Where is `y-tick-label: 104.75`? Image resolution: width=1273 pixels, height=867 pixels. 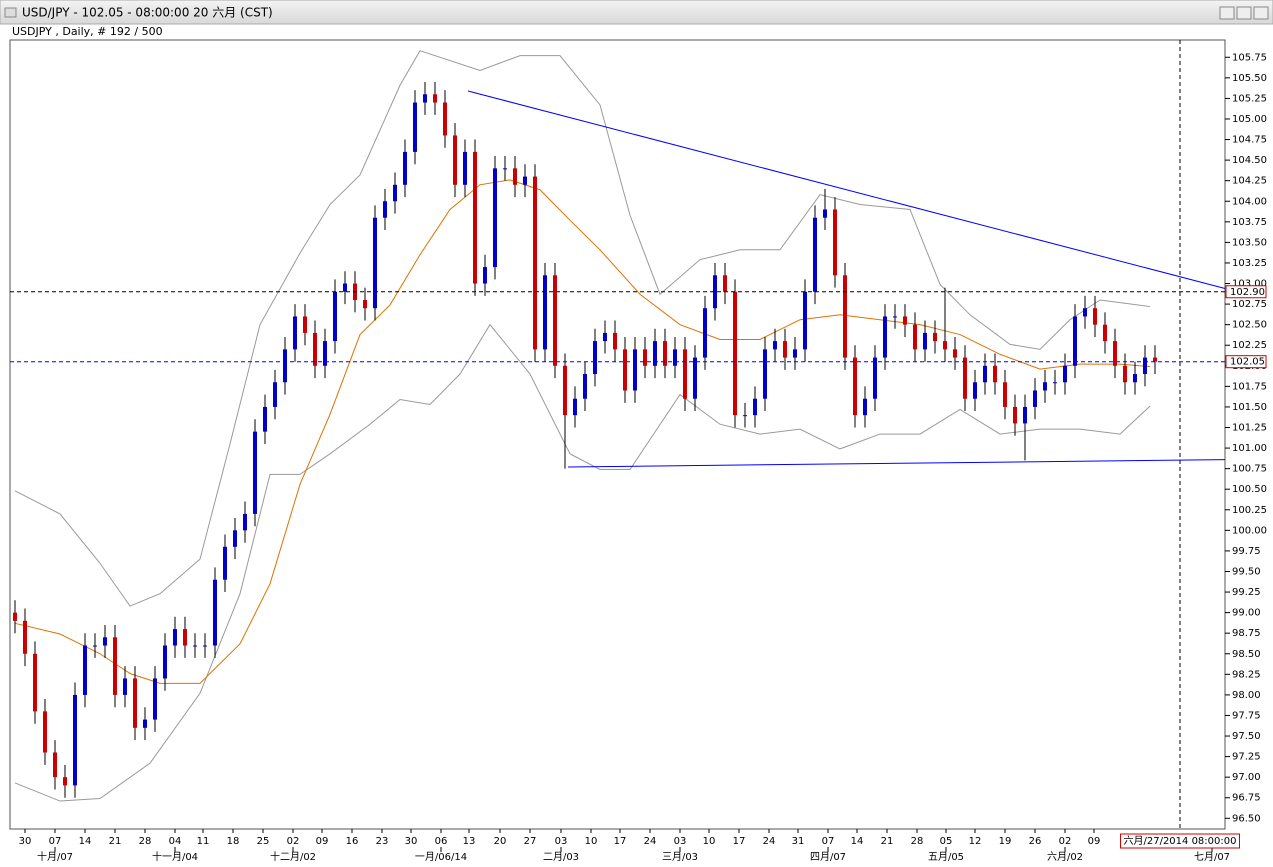 y-tick-label: 104.75 is located at coordinates (1249, 140).